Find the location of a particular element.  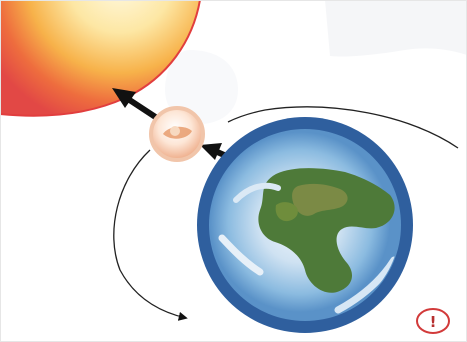

warning-badge-icon: ! is located at coordinates (433, 321).